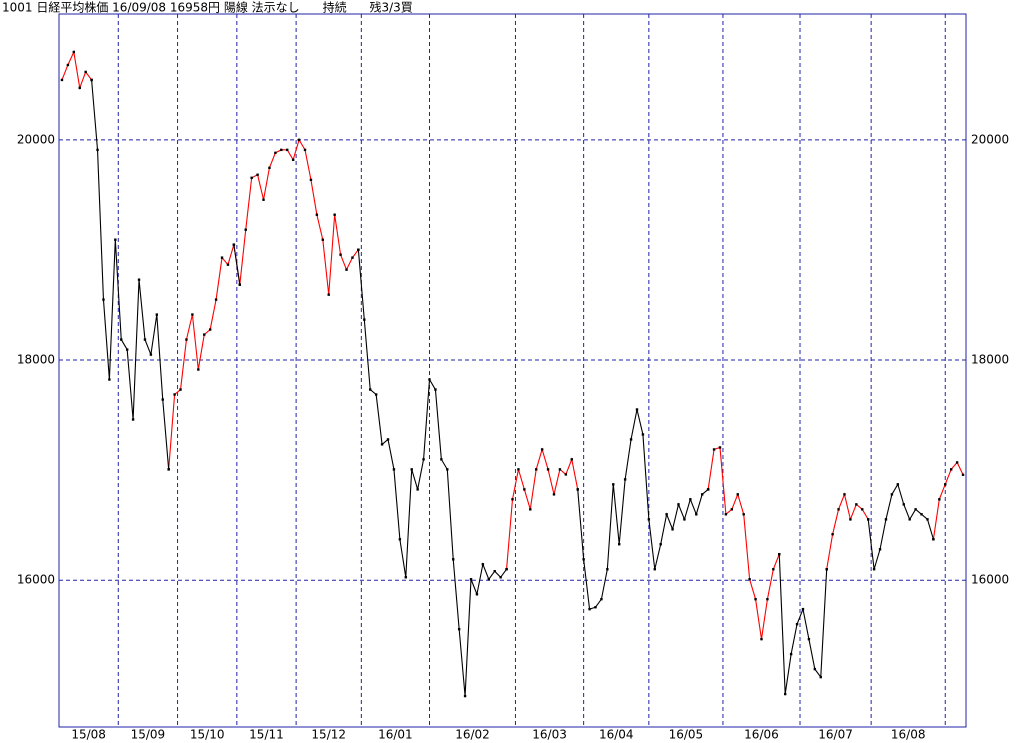  I want to click on y-tick-label-right: 16000, so click(990, 580).